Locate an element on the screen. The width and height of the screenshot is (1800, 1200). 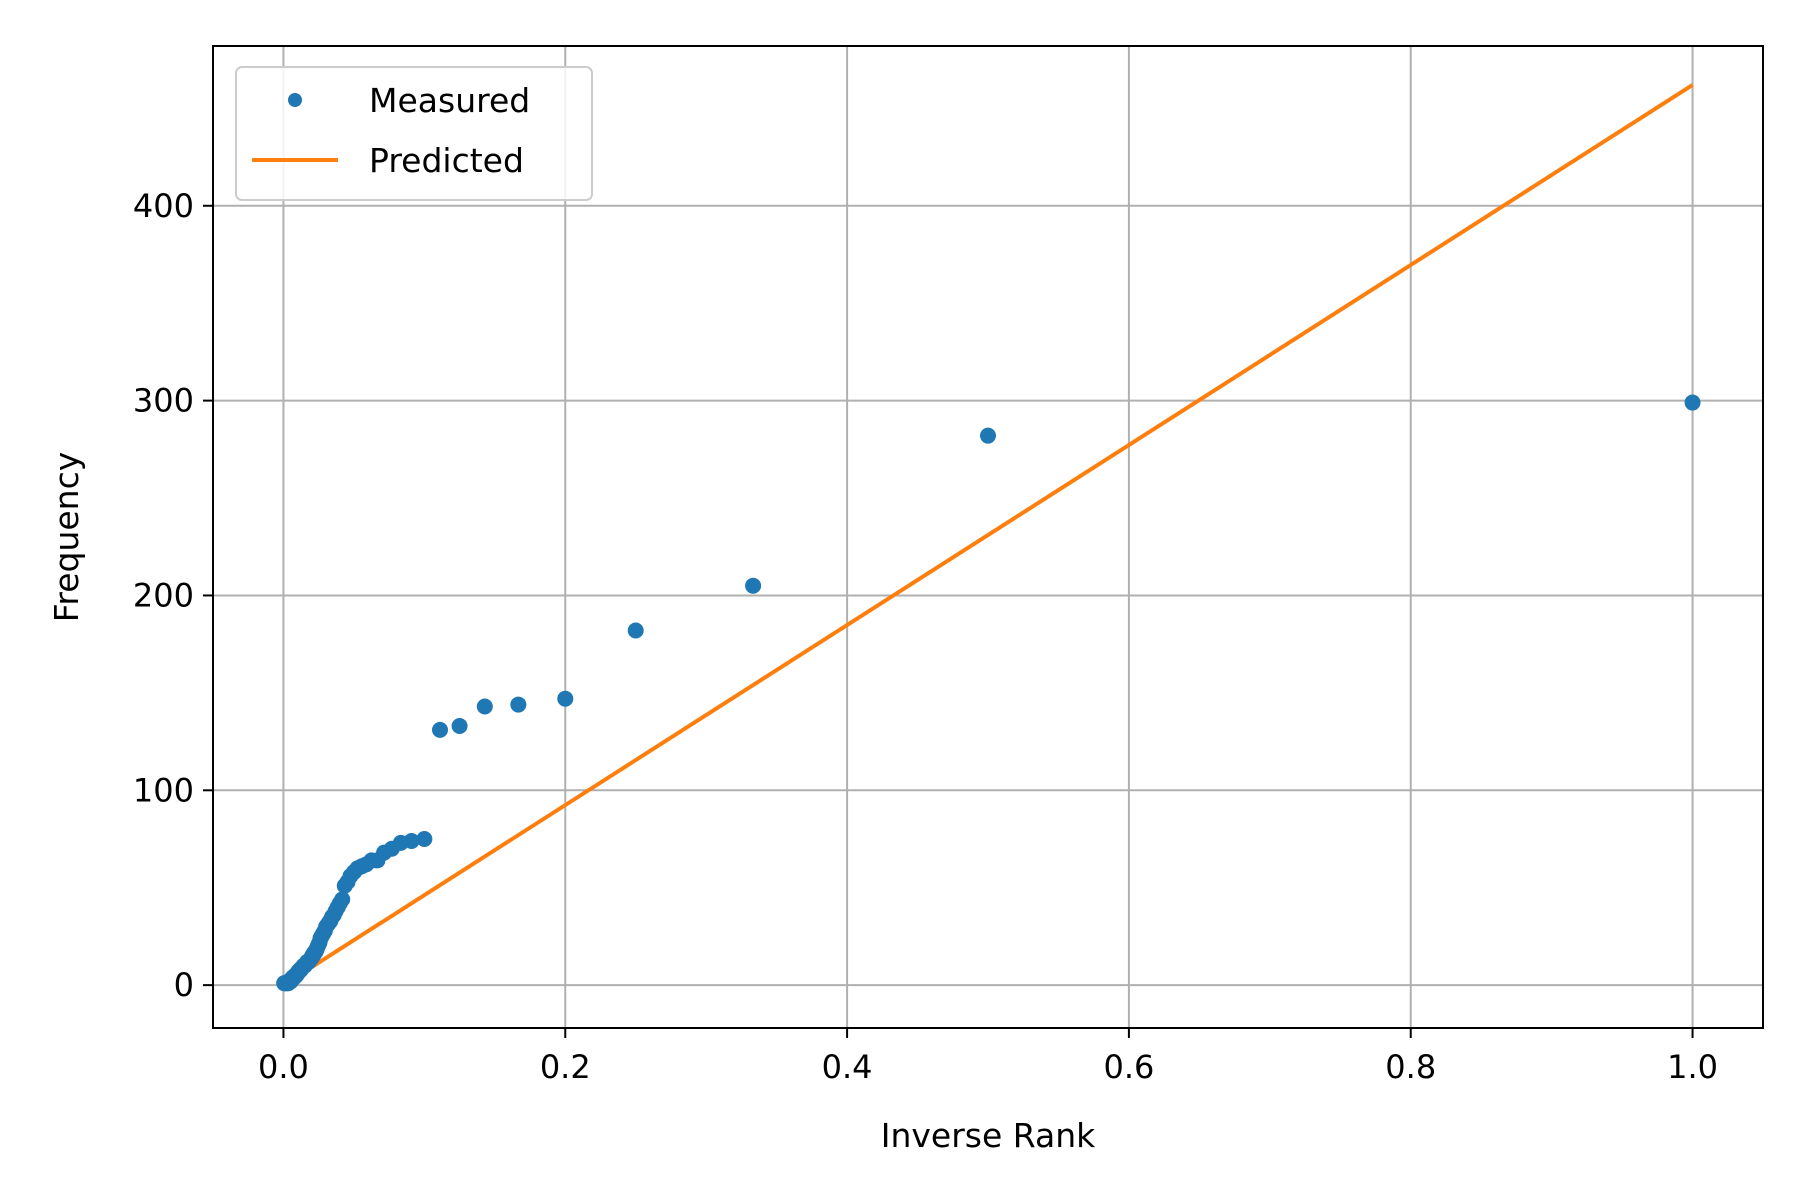
legend-predicted-label: Predicted is located at coordinates (446, 160).